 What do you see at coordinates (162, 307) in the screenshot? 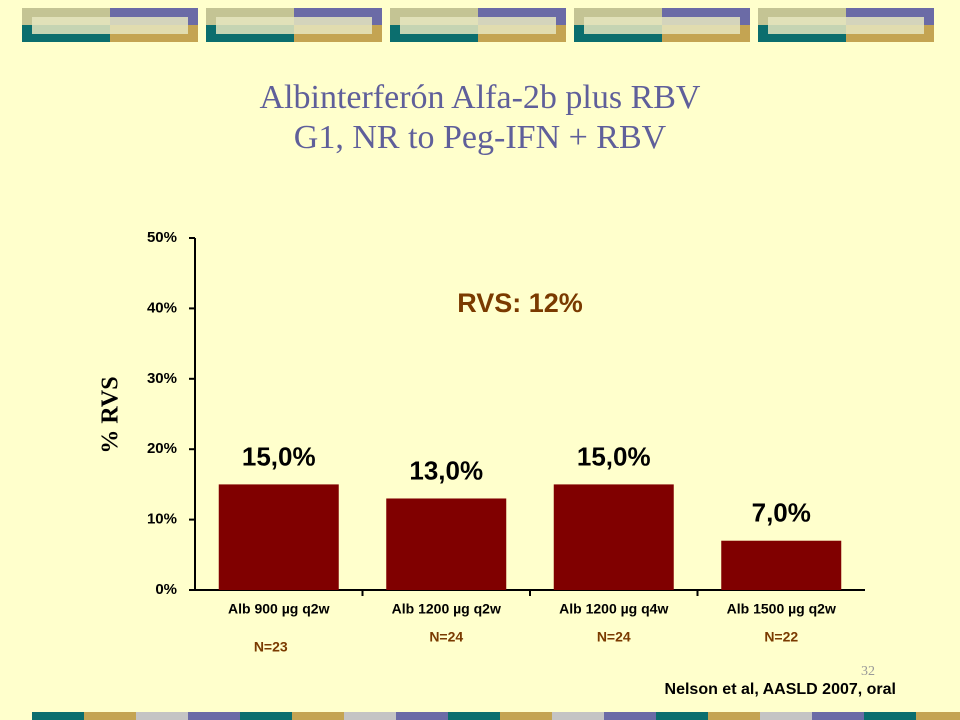
I see `y-tick-label: 40%` at bounding box center [162, 307].